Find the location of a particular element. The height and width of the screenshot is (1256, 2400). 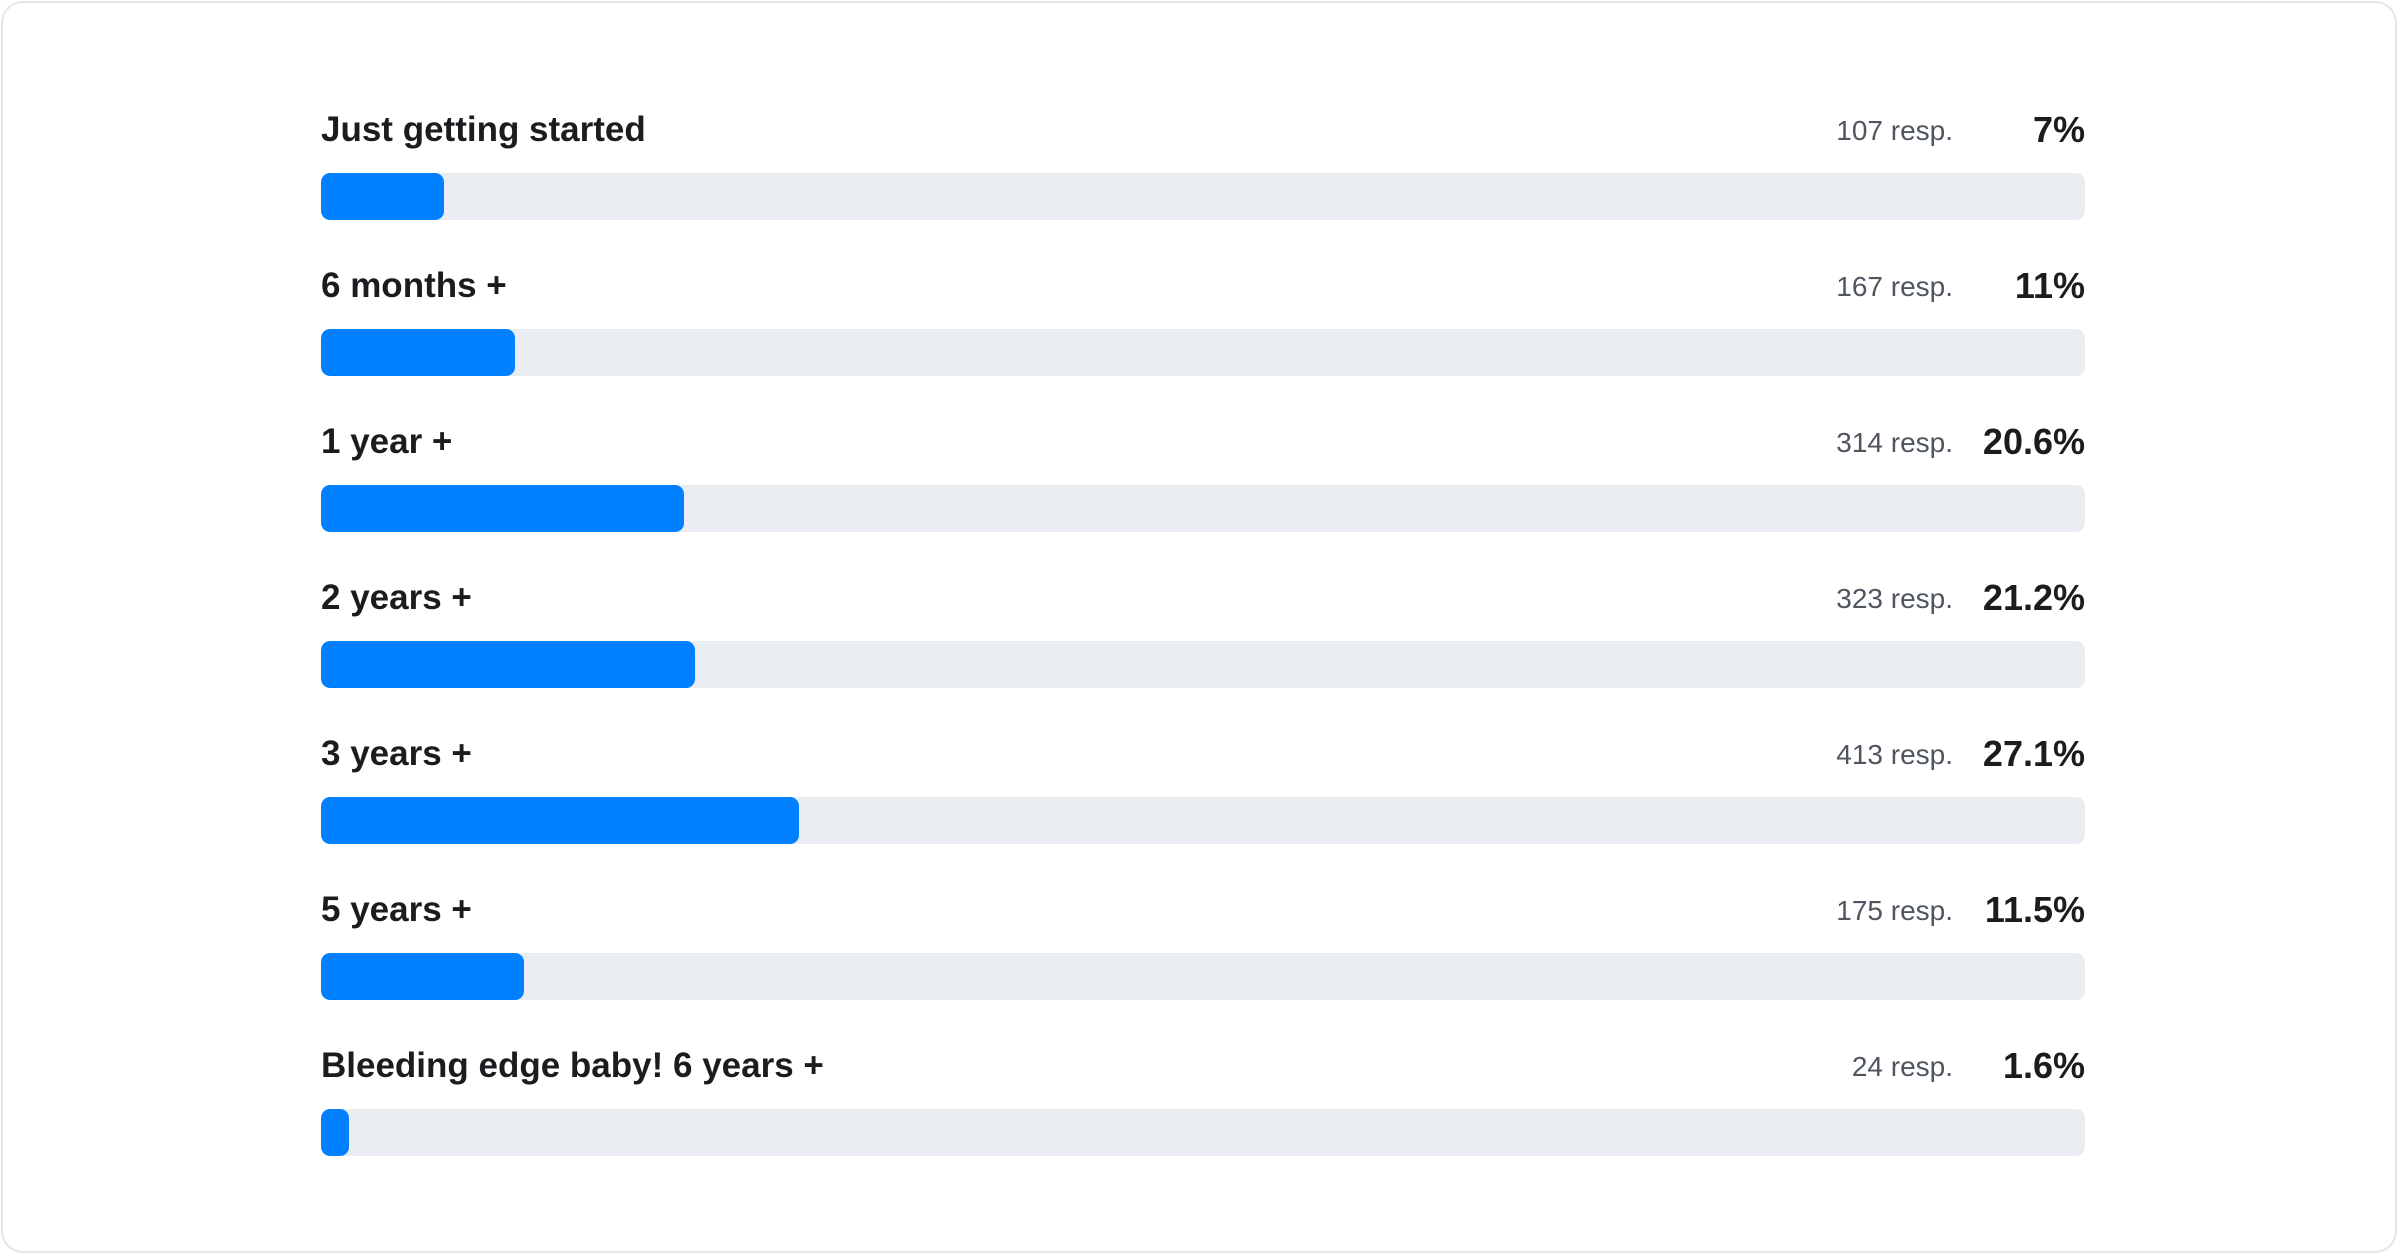

percent-label: 1.6% is located at coordinates (2043, 1065).